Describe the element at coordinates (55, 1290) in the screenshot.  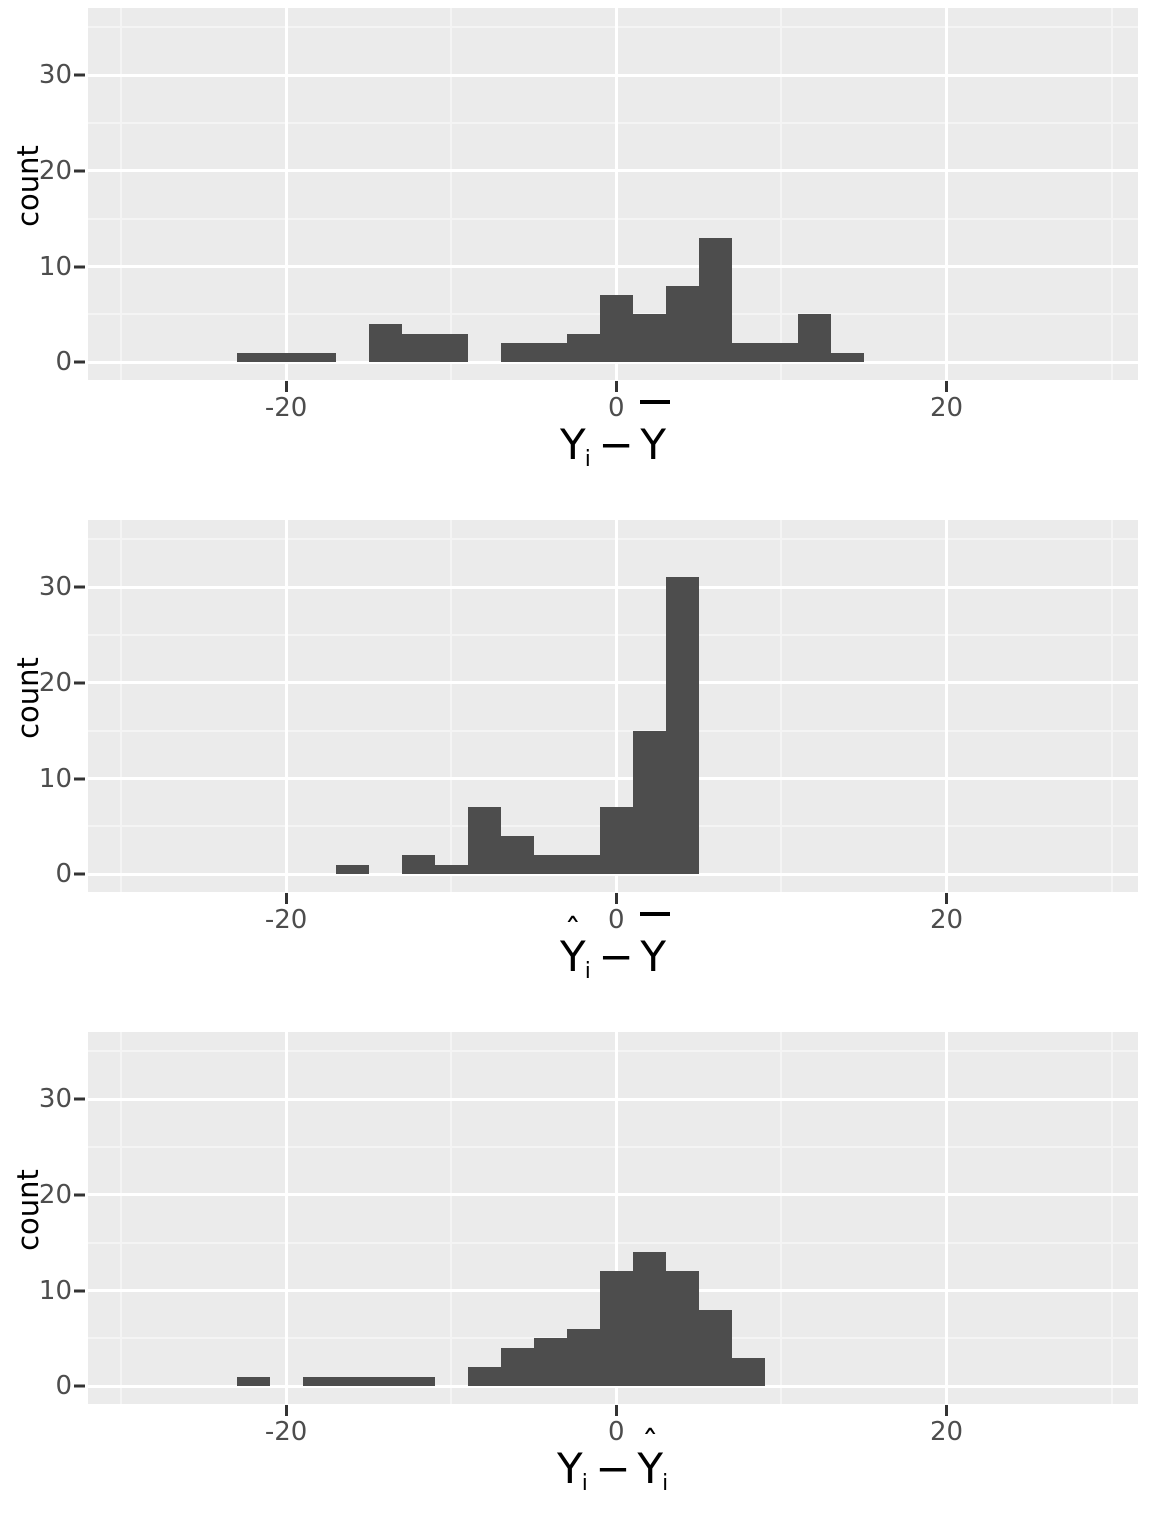
I see `y-tick-label: 10` at that location.